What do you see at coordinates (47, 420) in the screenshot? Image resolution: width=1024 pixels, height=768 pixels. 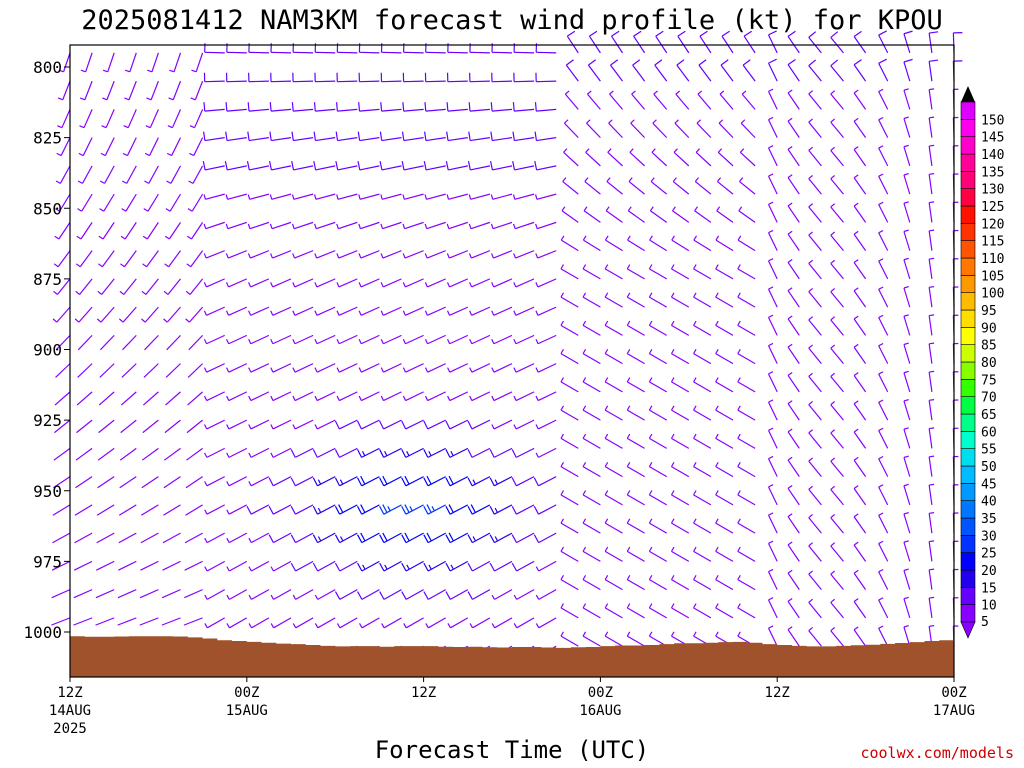 I see `y-tick-label: 925` at bounding box center [47, 420].